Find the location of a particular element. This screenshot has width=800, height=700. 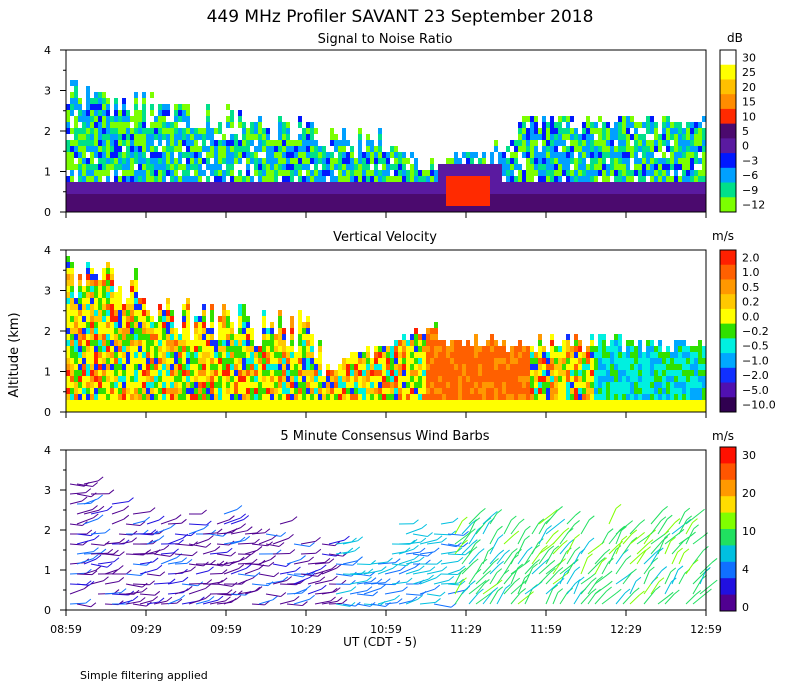

velocity-panel-title: Vertical Velocity is located at coordinates (385, 237).